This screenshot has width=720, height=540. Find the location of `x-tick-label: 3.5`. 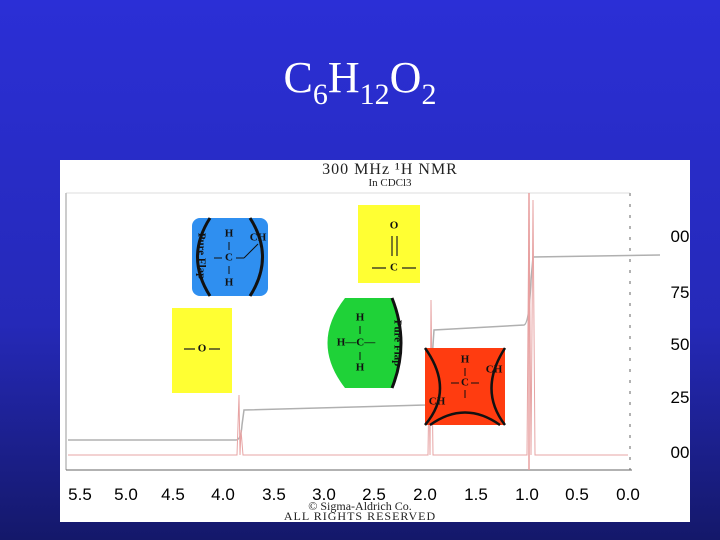

x-tick-label: 3.5 is located at coordinates (274, 494).